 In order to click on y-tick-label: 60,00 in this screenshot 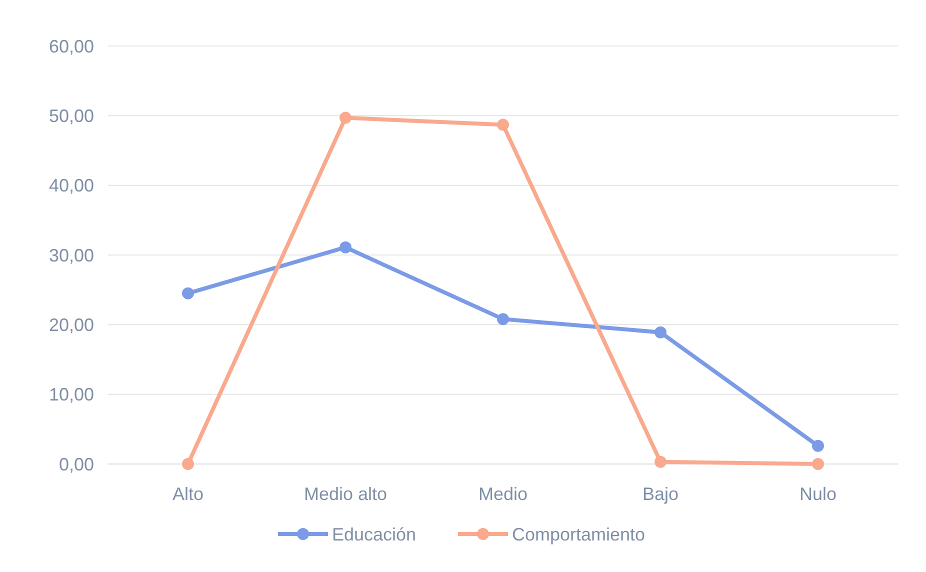, I will do `click(71, 46)`.